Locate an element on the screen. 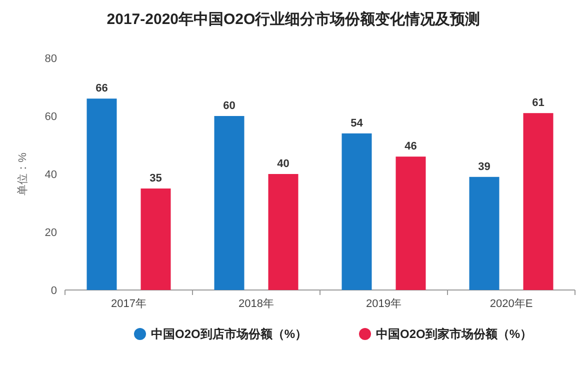 The height and width of the screenshot is (390, 587). x-tick-label: 2018年 is located at coordinates (256, 304).